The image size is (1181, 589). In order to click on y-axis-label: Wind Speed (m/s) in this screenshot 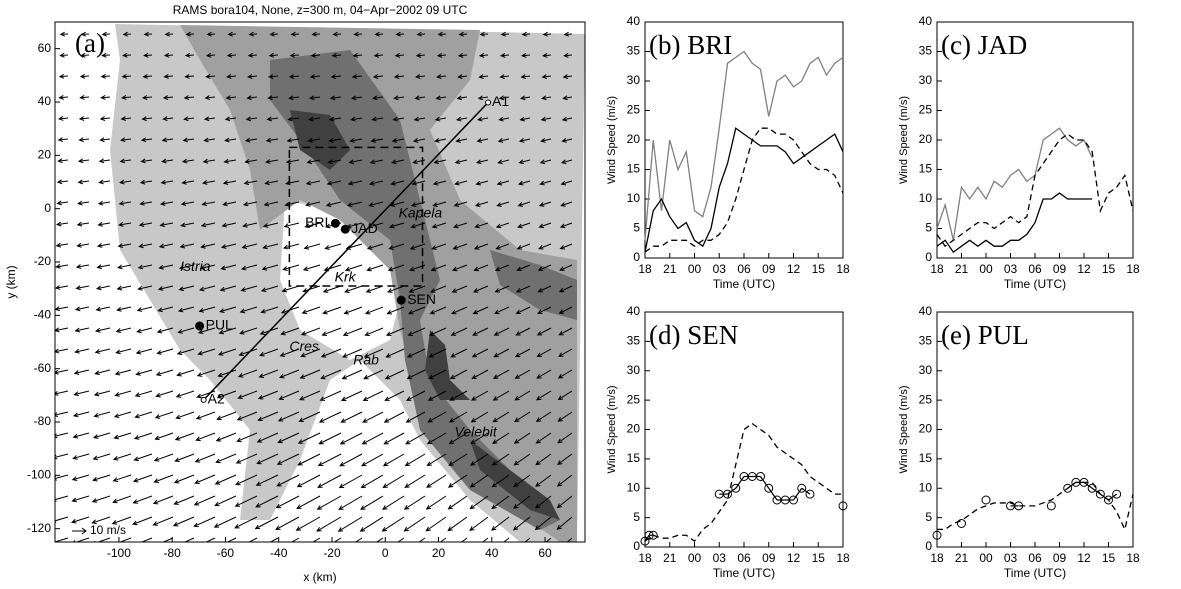, I will do `click(904, 429)`.